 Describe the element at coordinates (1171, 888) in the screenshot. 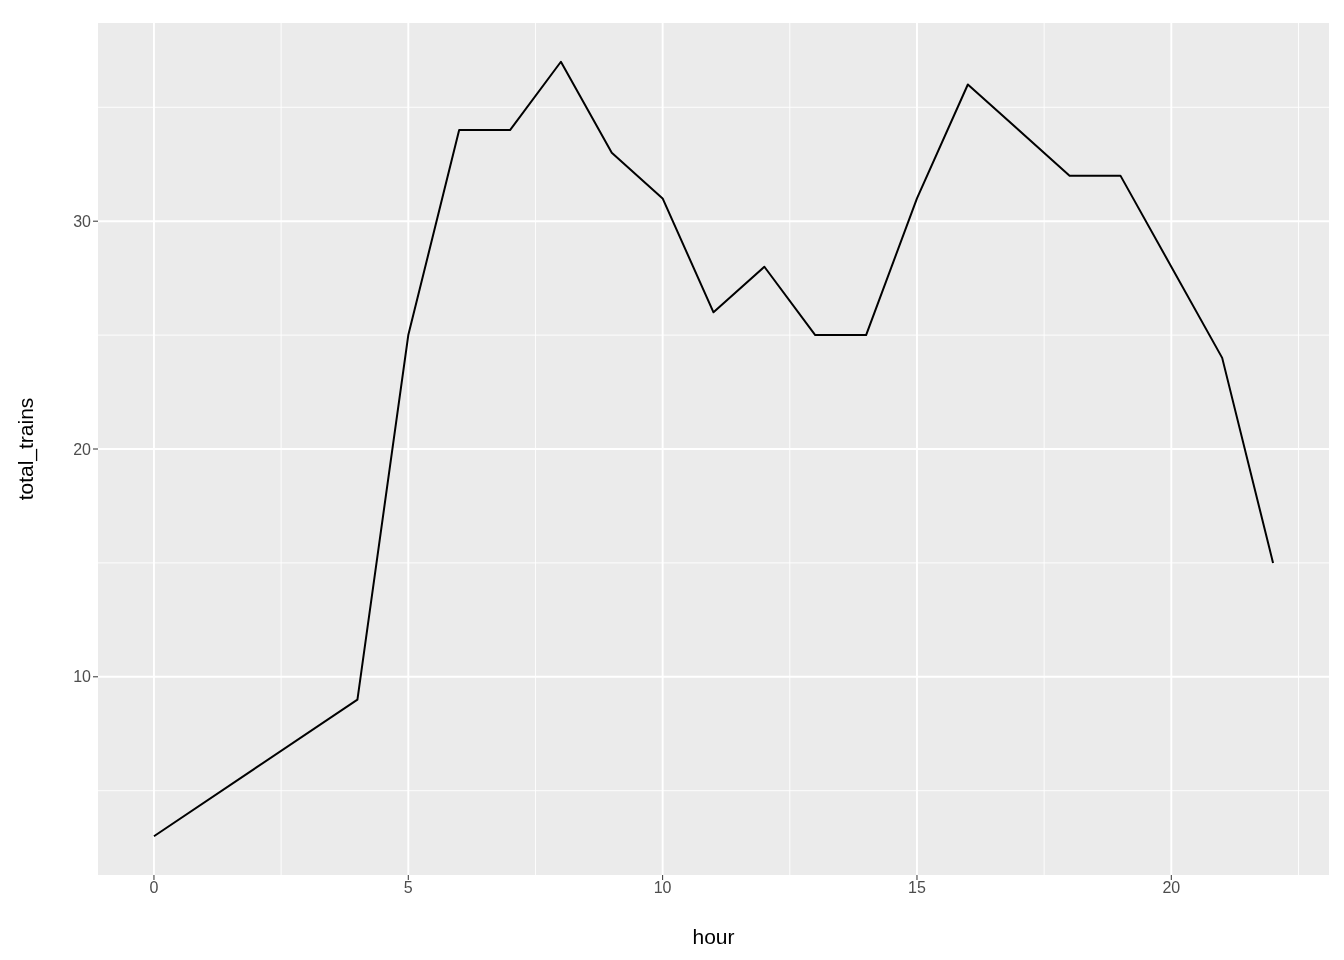

I see `x-tick-label: 20` at that location.